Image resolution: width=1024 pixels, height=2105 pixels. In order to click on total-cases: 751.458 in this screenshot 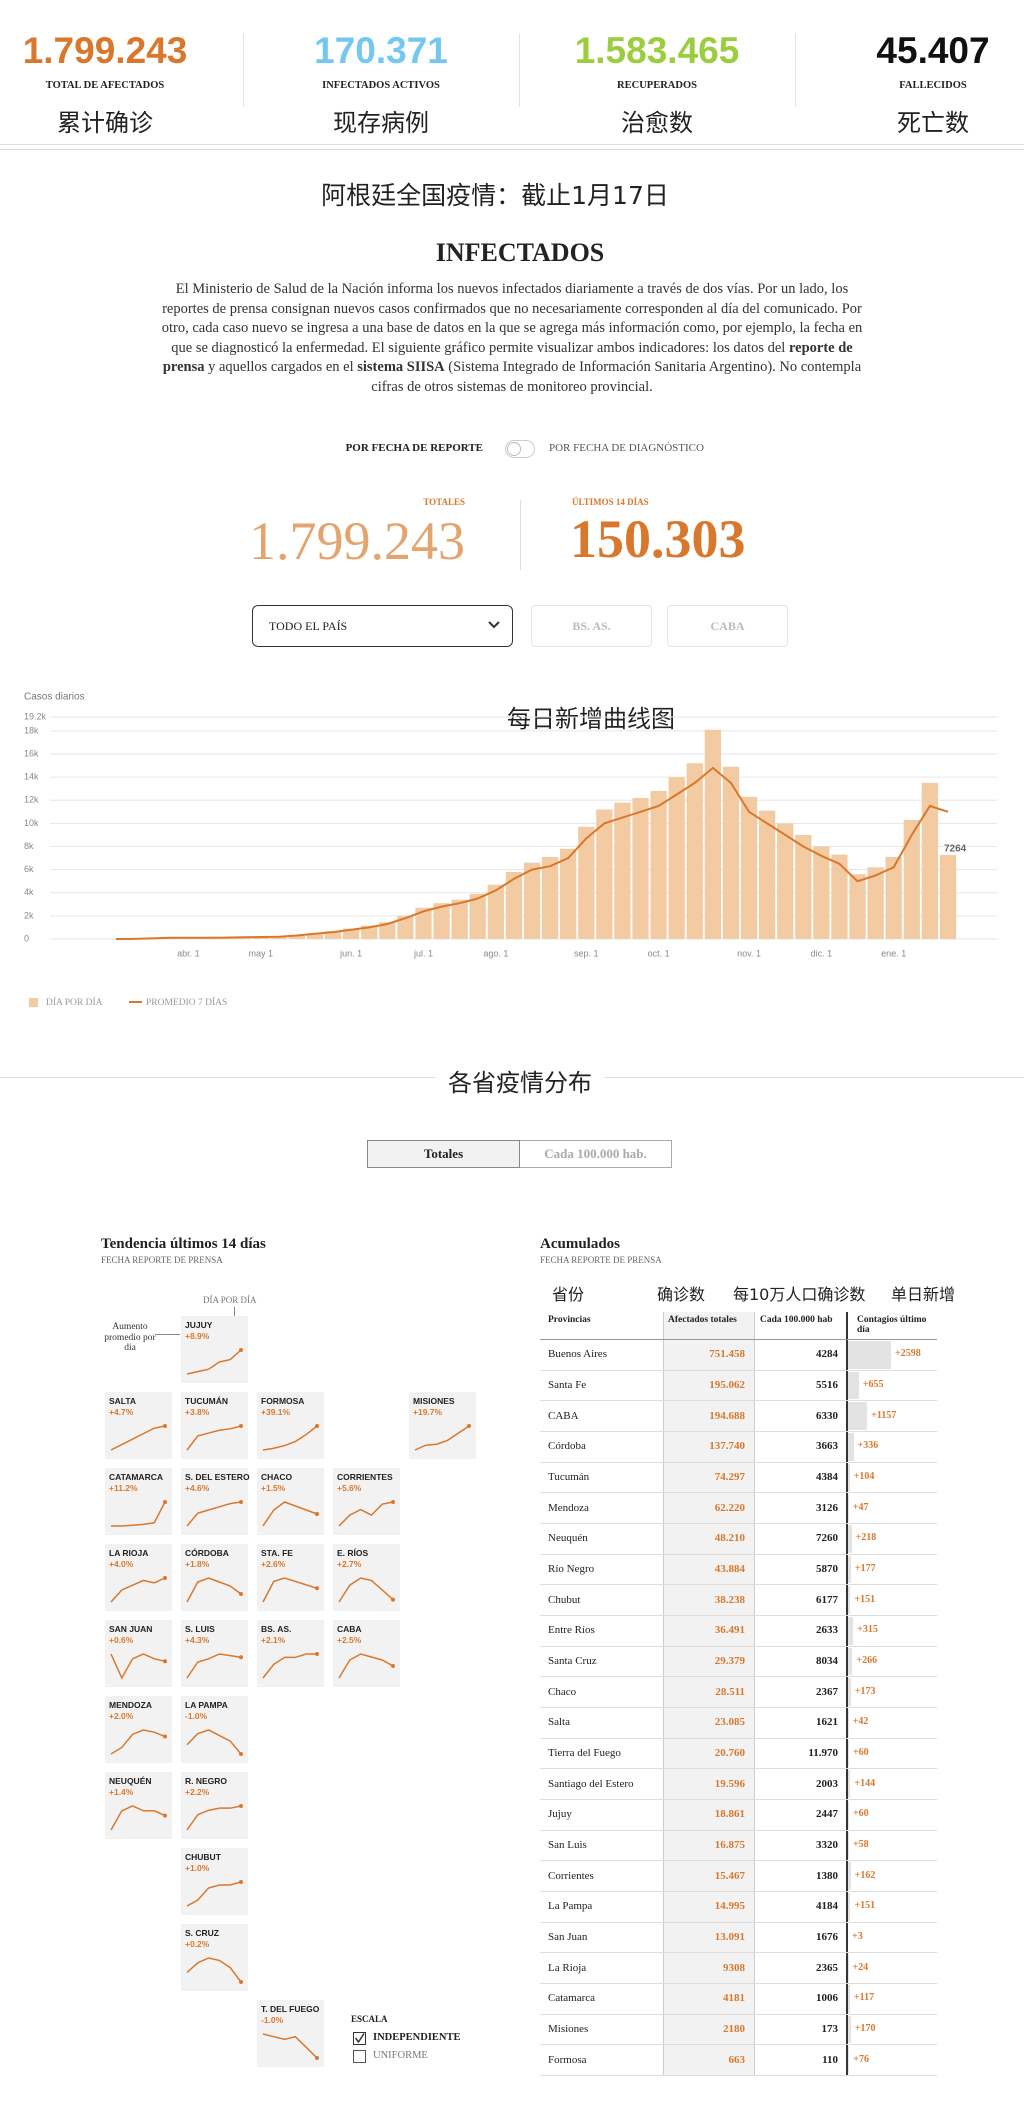, I will do `click(727, 1354)`.